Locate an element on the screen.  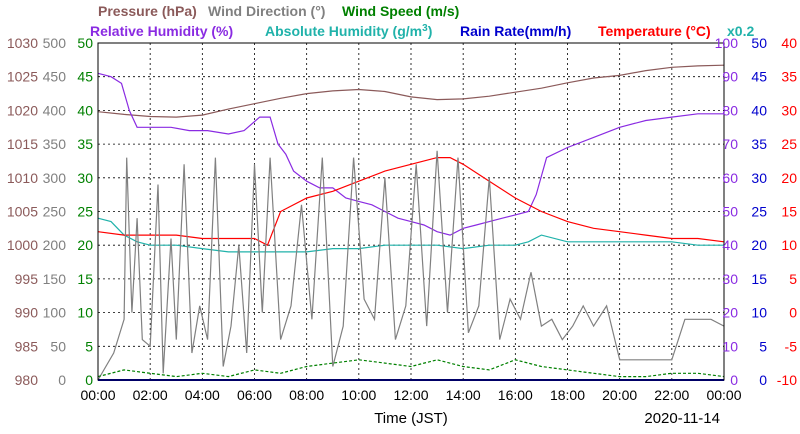
tick-label-x: 10:00 is located at coordinates (358, 395).